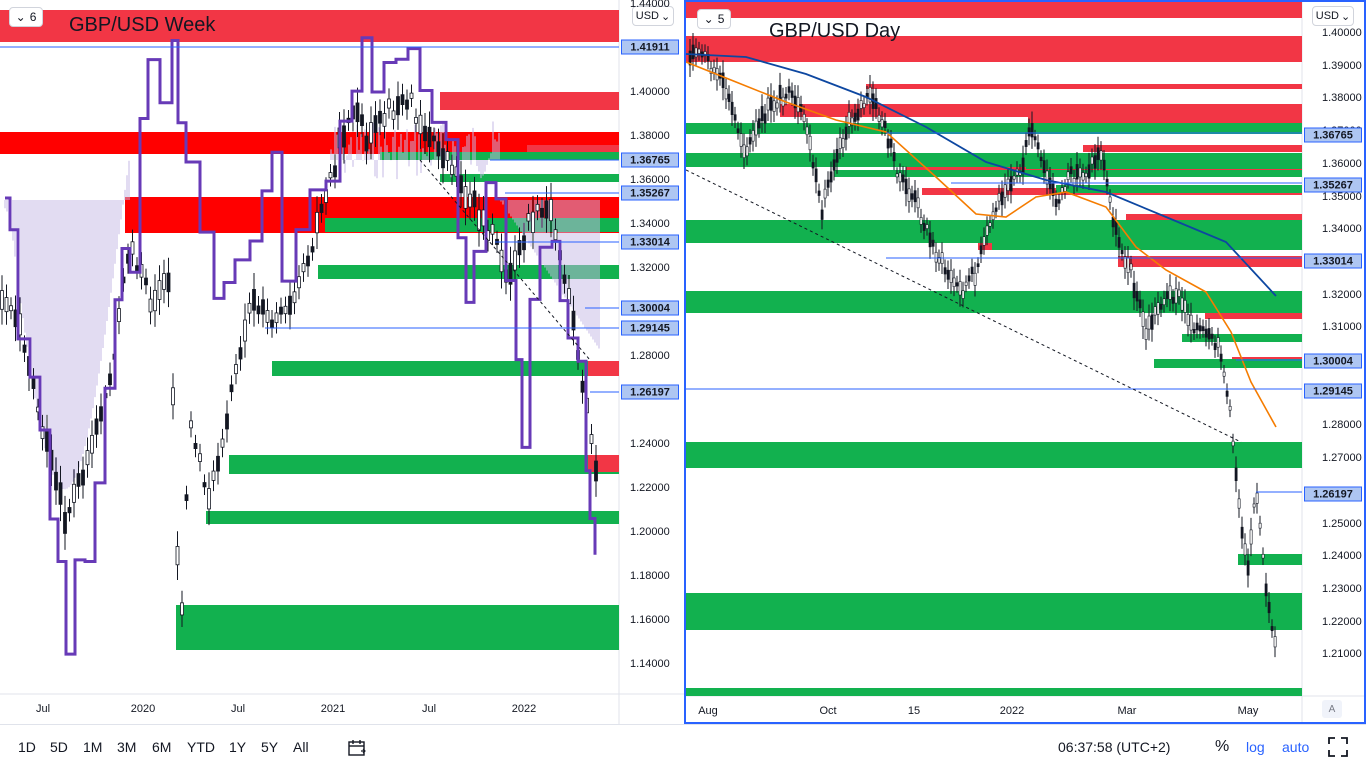 The width and height of the screenshot is (1366, 769). I want to click on range-ytd-button: YTD, so click(201, 747).